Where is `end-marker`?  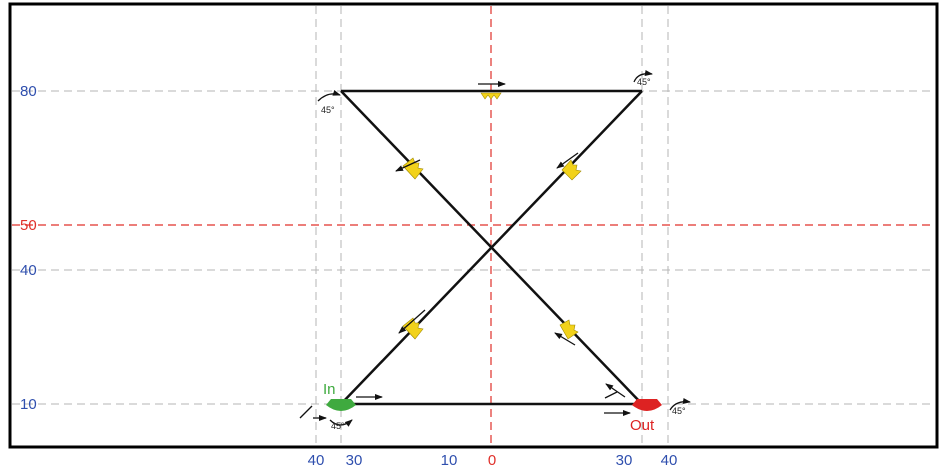 end-marker is located at coordinates (647, 405).